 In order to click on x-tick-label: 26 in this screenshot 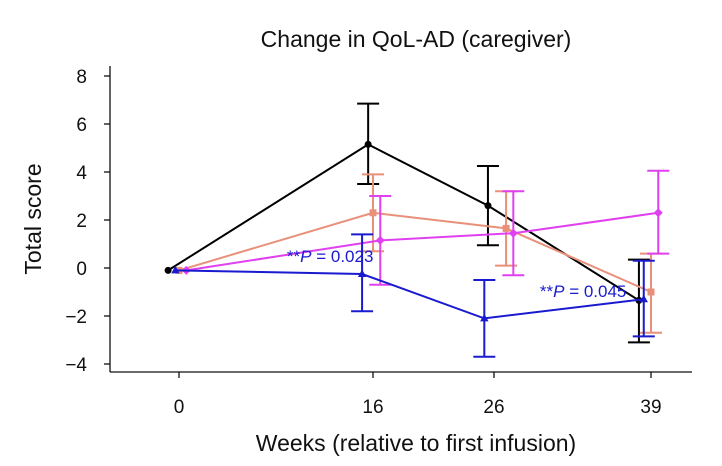, I will do `click(493, 407)`.